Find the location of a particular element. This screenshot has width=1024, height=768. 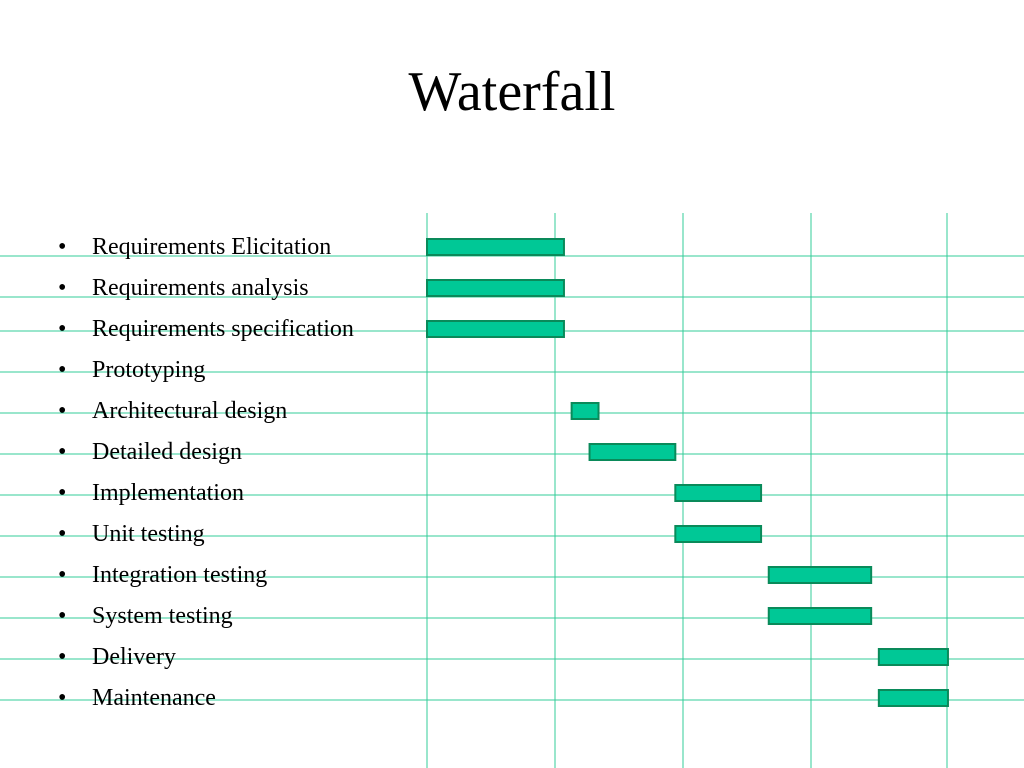

task-label: Requirements specification is located at coordinates (223, 329).